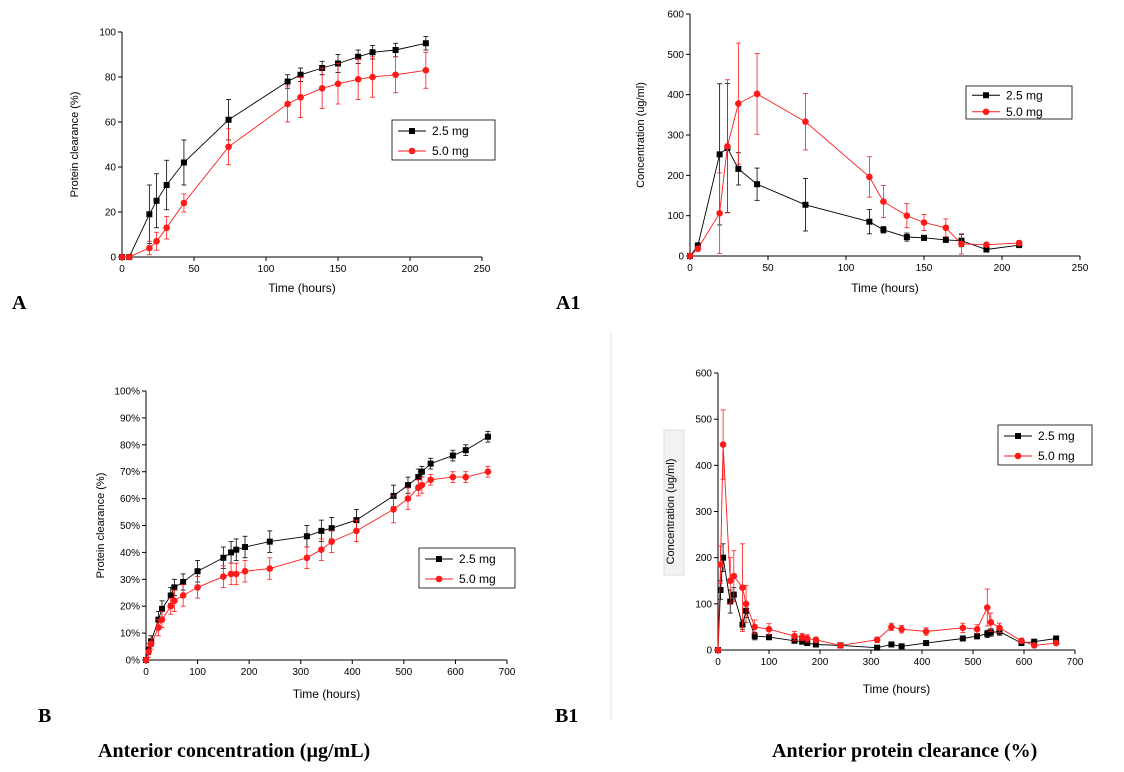 Image resolution: width=1124 pixels, height=772 pixels. Describe the element at coordinates (130, 634) in the screenshot. I see `y-tick-label: 10%` at that location.